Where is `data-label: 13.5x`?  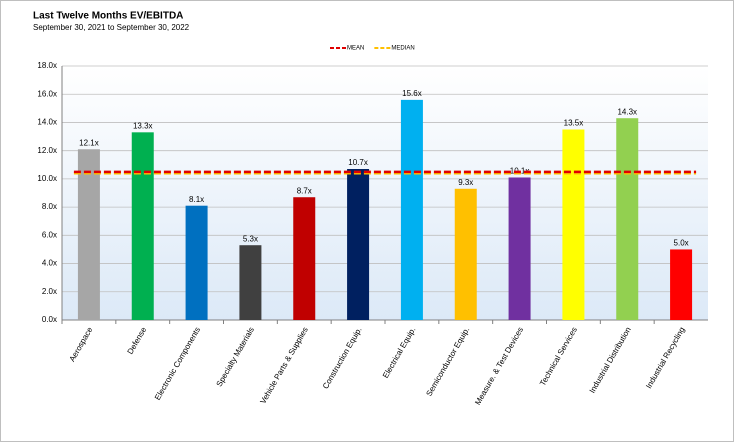 data-label: 13.5x is located at coordinates (574, 123).